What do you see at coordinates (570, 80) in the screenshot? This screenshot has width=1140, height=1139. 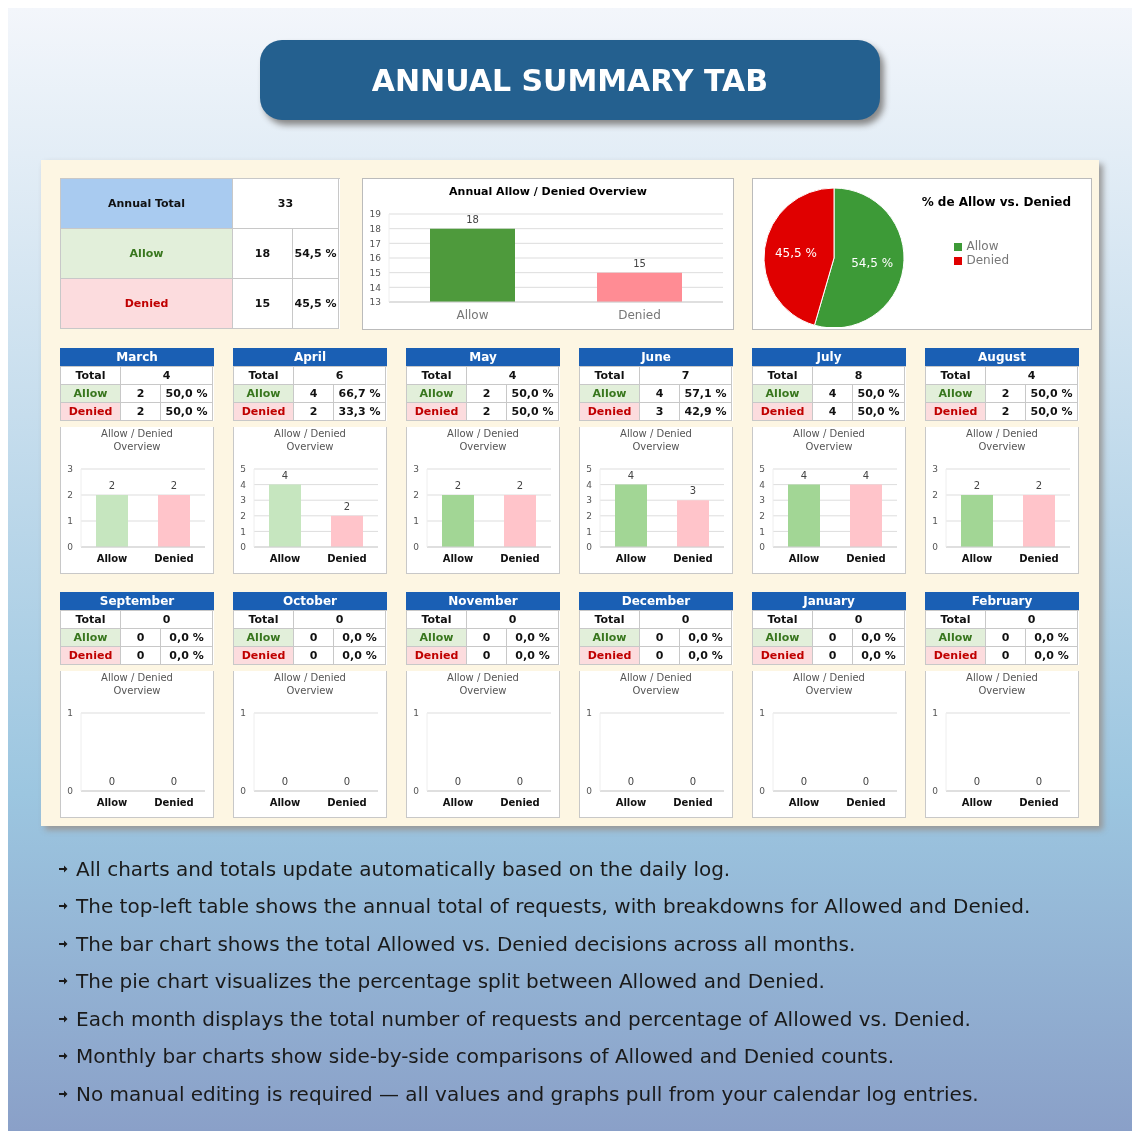 I see `text: ANNUAL SUMMARY TAB` at bounding box center [570, 80].